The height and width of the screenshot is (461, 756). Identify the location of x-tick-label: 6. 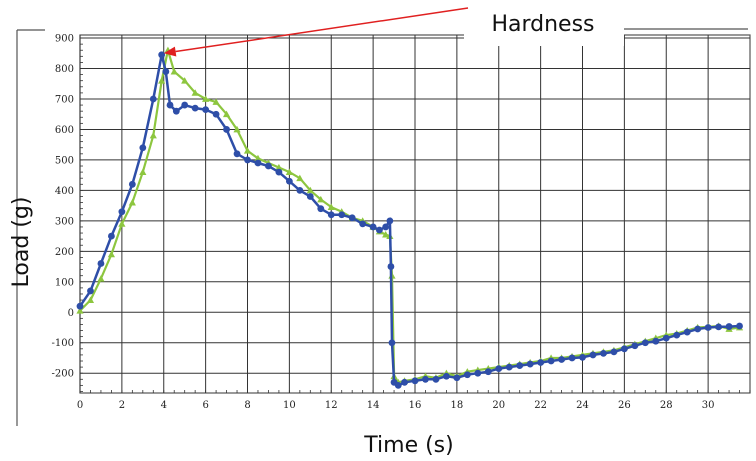
(205, 405).